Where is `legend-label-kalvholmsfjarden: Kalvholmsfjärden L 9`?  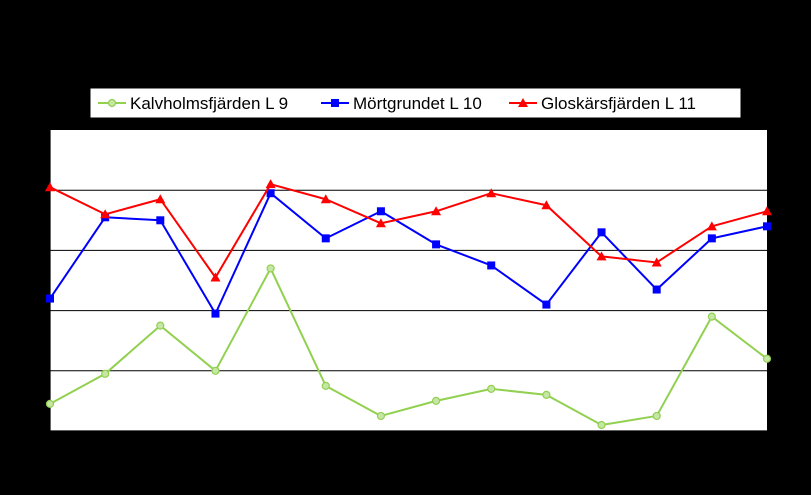
legend-label-kalvholmsfjarden: Kalvholmsfjärden L 9 is located at coordinates (209, 103).